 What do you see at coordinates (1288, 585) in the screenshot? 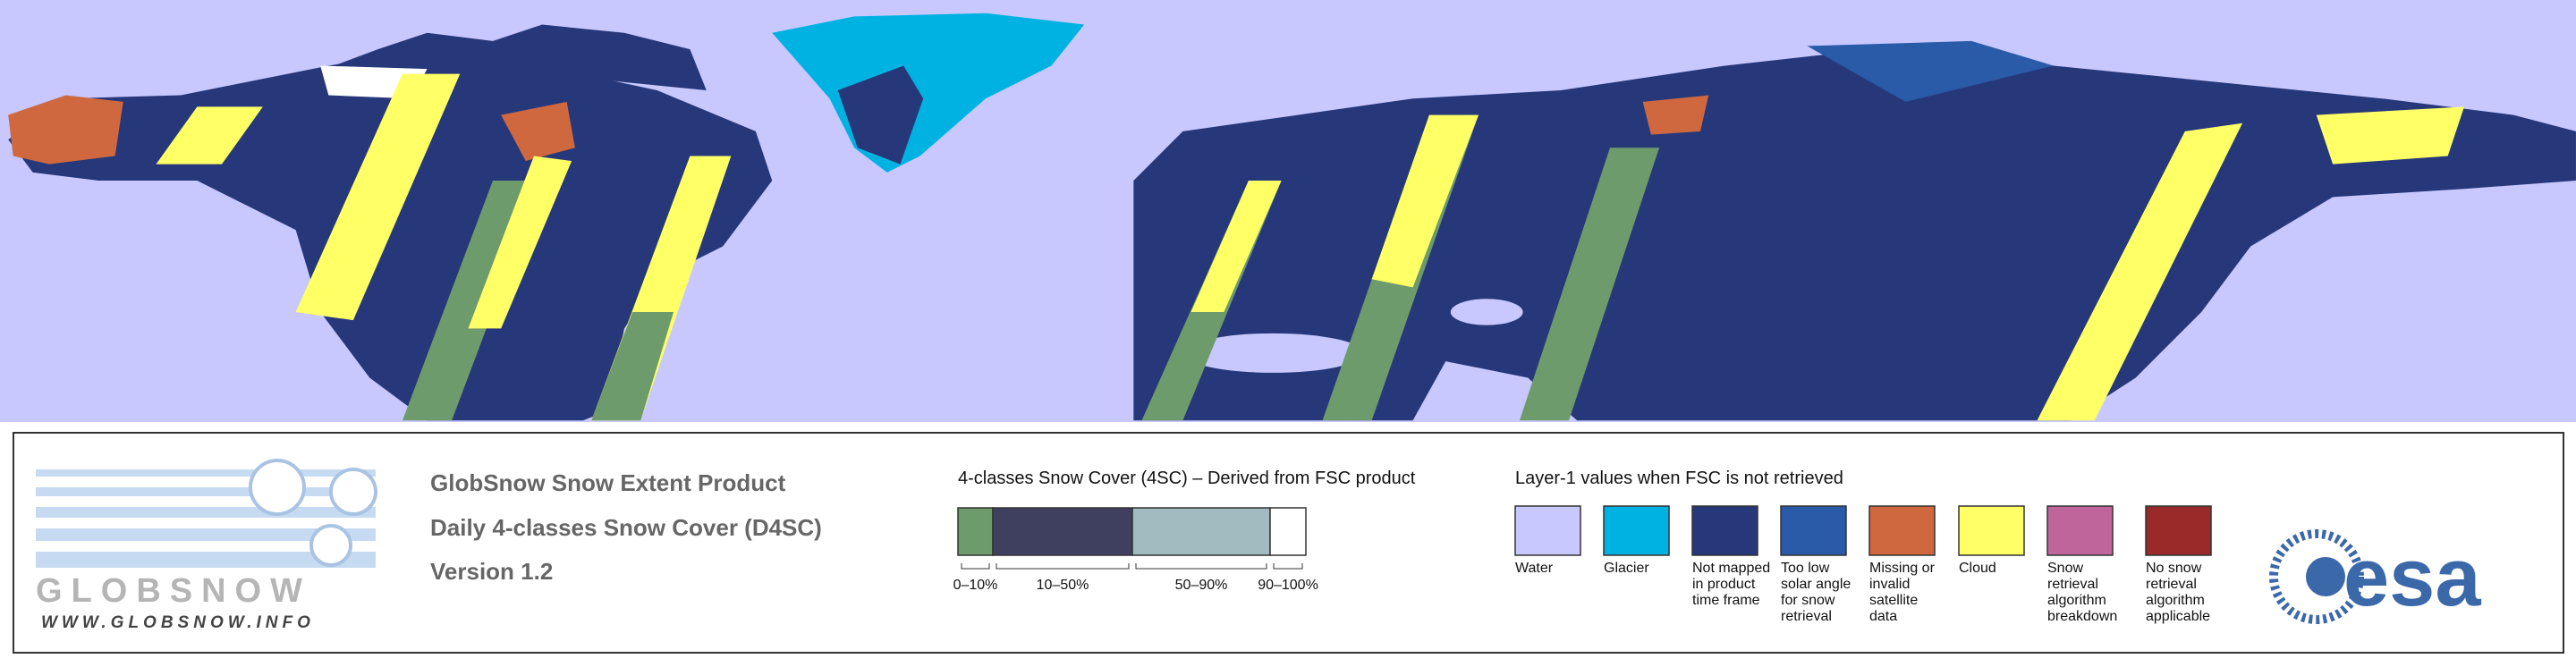
I see `class-label: 90–100%` at bounding box center [1288, 585].